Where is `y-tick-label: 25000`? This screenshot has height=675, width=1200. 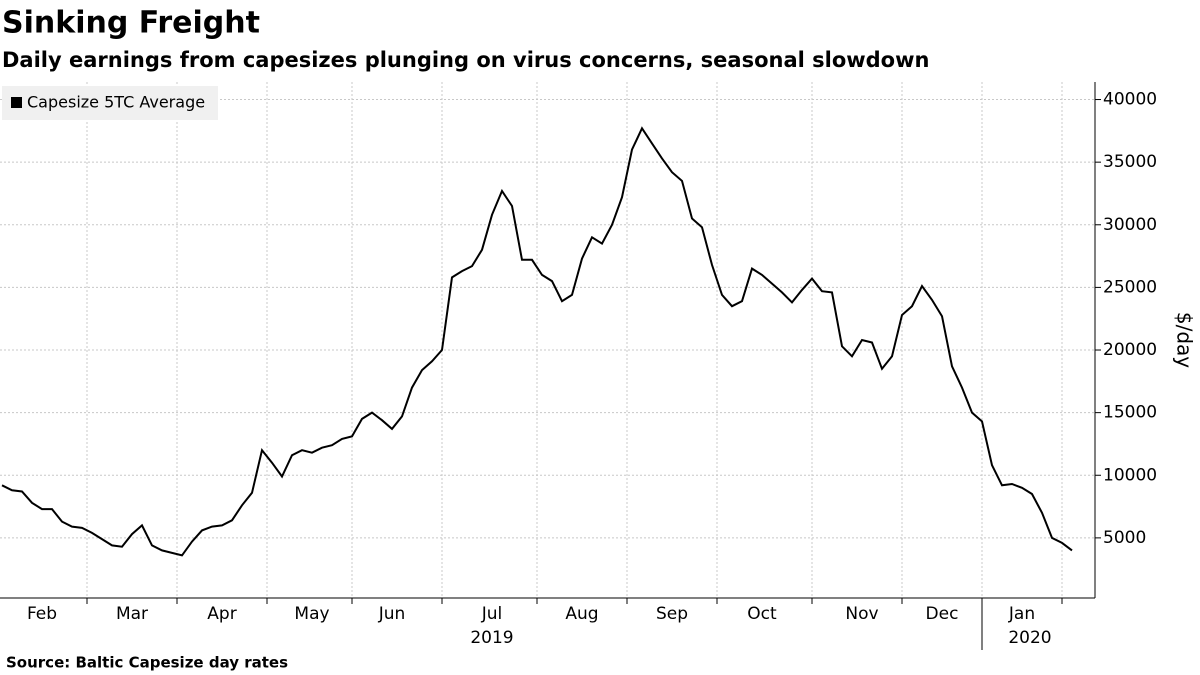
y-tick-label: 25000 is located at coordinates (1130, 287).